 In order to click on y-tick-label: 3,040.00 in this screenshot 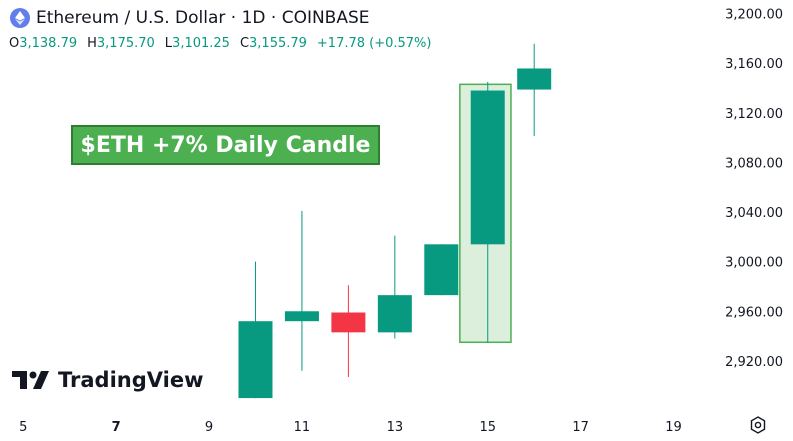, I will do `click(754, 213)`.